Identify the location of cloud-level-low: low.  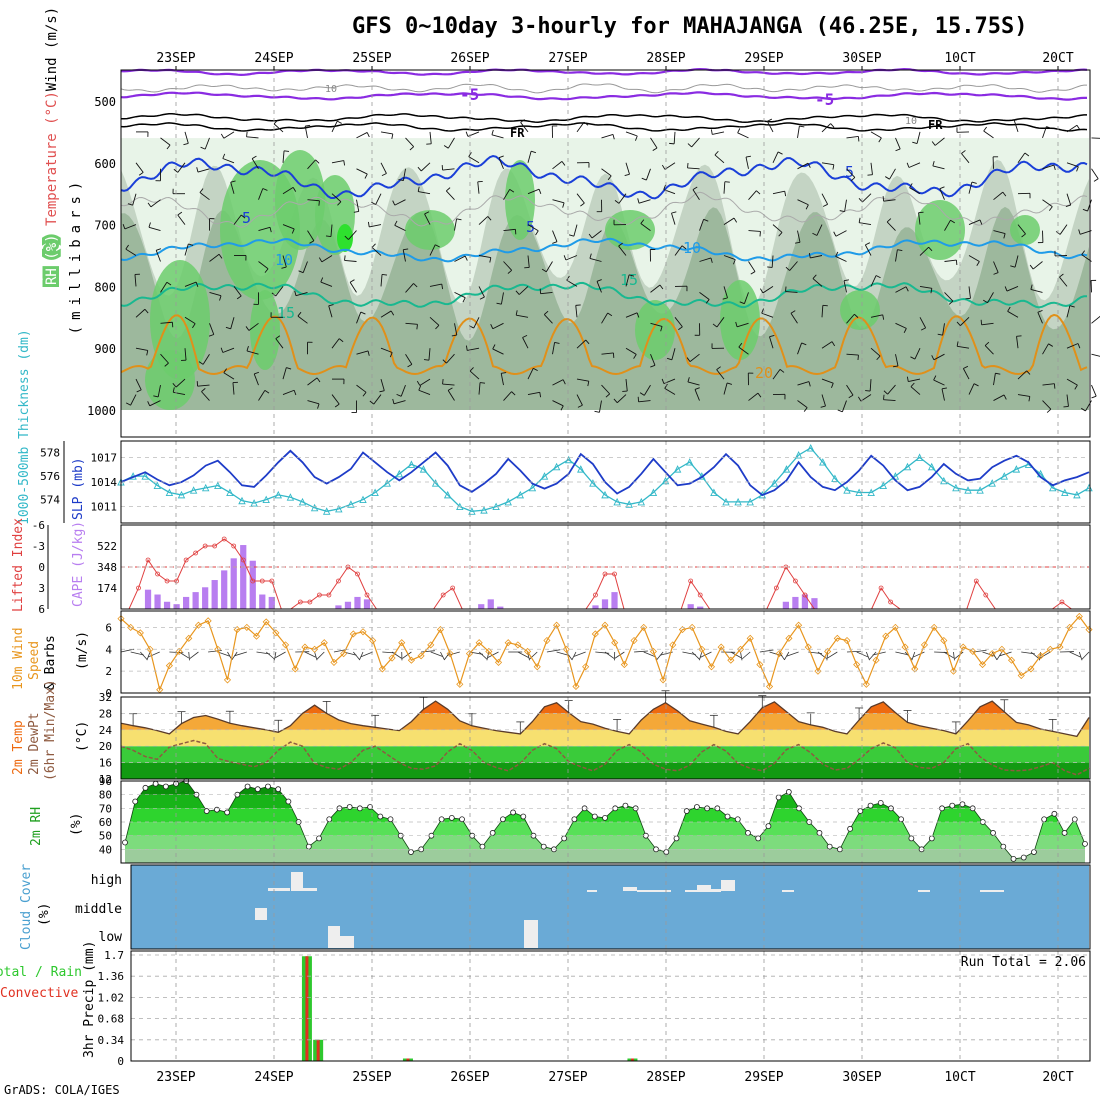
(111, 937).